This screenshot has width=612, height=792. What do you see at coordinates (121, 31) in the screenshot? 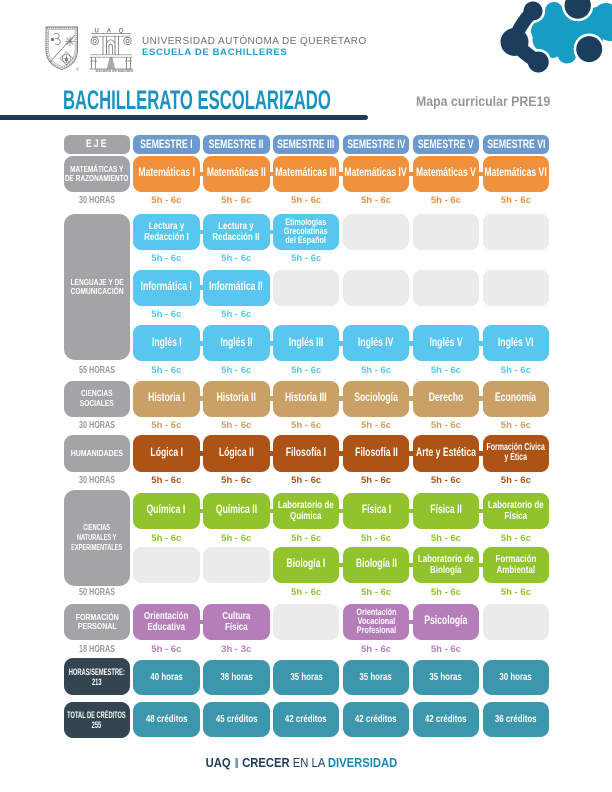
I see `svg-text: Q` at bounding box center [121, 31].